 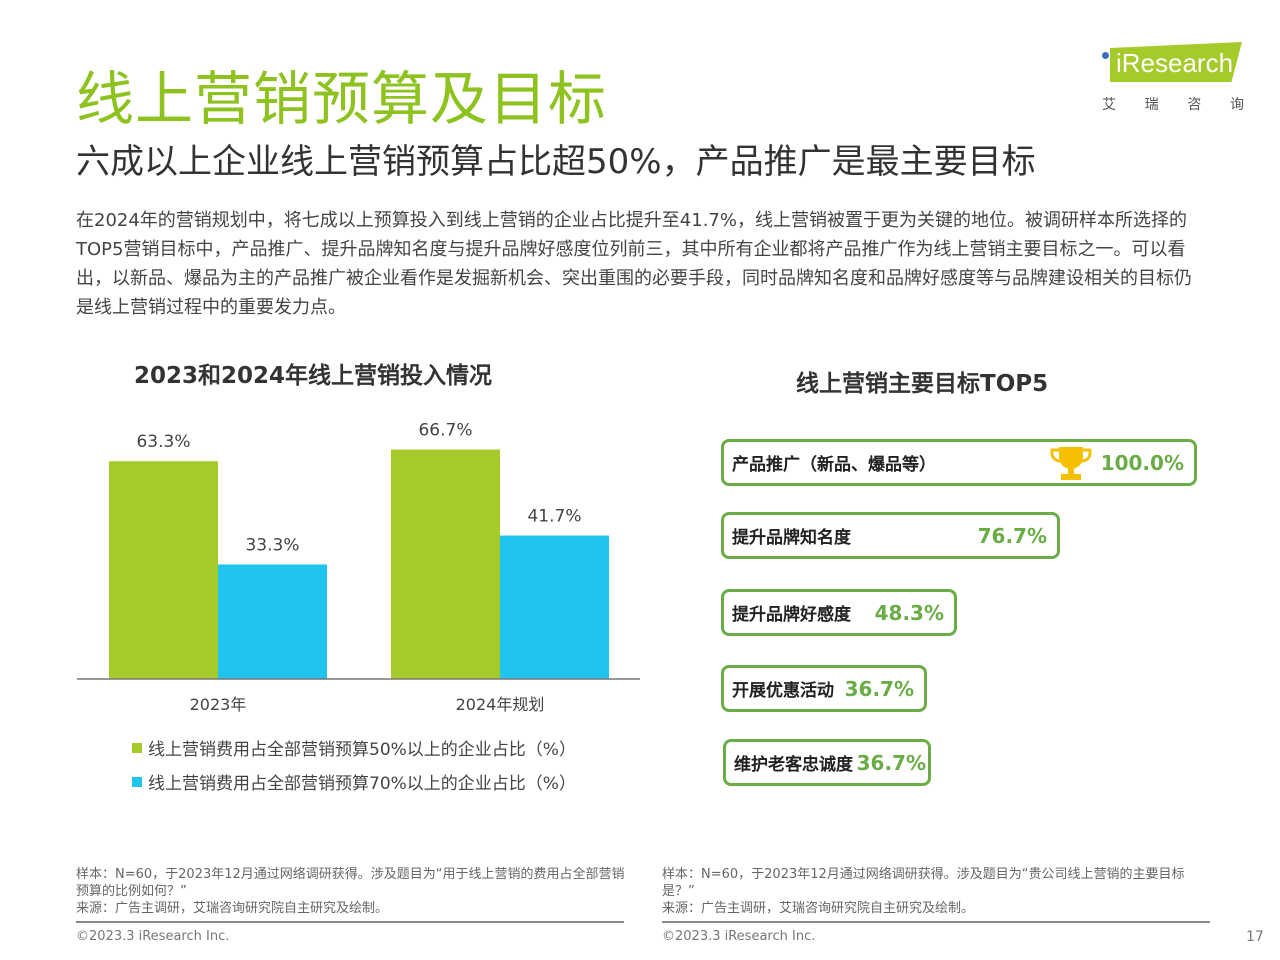 I want to click on iresearch-logo: iResearch 艾 瑞 咨 询, so click(x=1172, y=78).